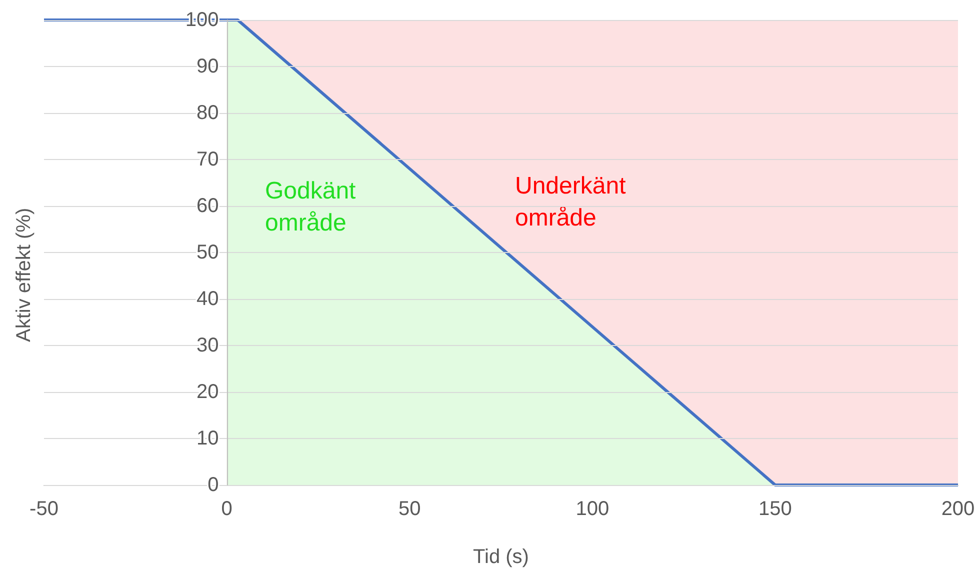 This screenshot has height=575, width=980. What do you see at coordinates (207, 392) in the screenshot?
I see `y-tick-label: 20` at bounding box center [207, 392].